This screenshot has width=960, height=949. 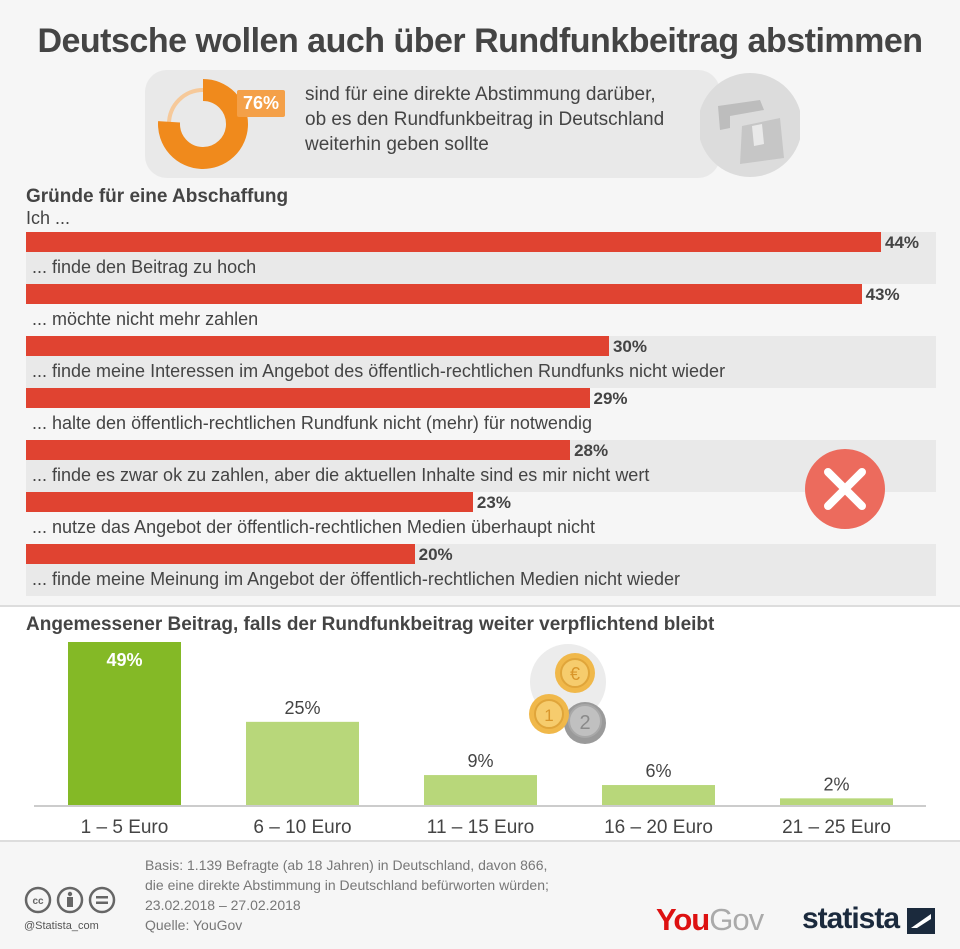 I want to click on svg-text: 2, so click(x=584, y=723).